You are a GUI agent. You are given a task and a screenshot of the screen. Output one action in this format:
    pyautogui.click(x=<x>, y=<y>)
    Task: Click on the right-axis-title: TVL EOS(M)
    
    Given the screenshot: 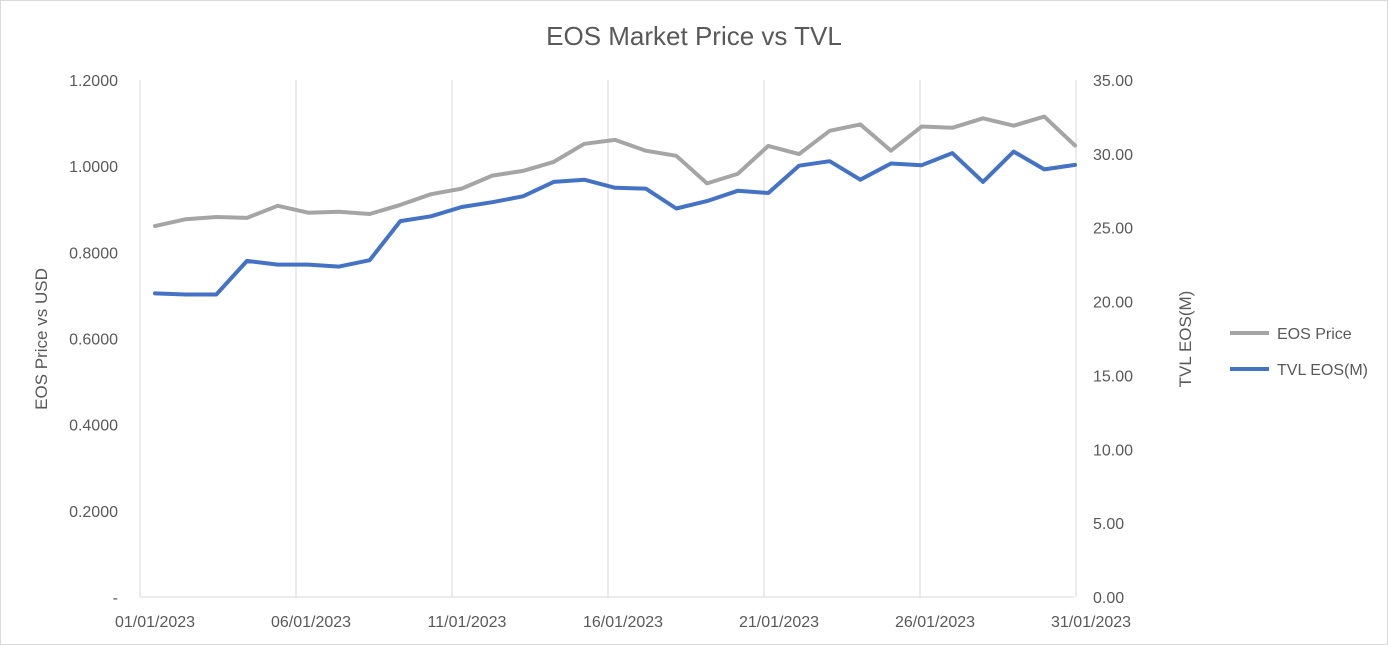 What is the action you would take?
    pyautogui.click(x=1185, y=339)
    